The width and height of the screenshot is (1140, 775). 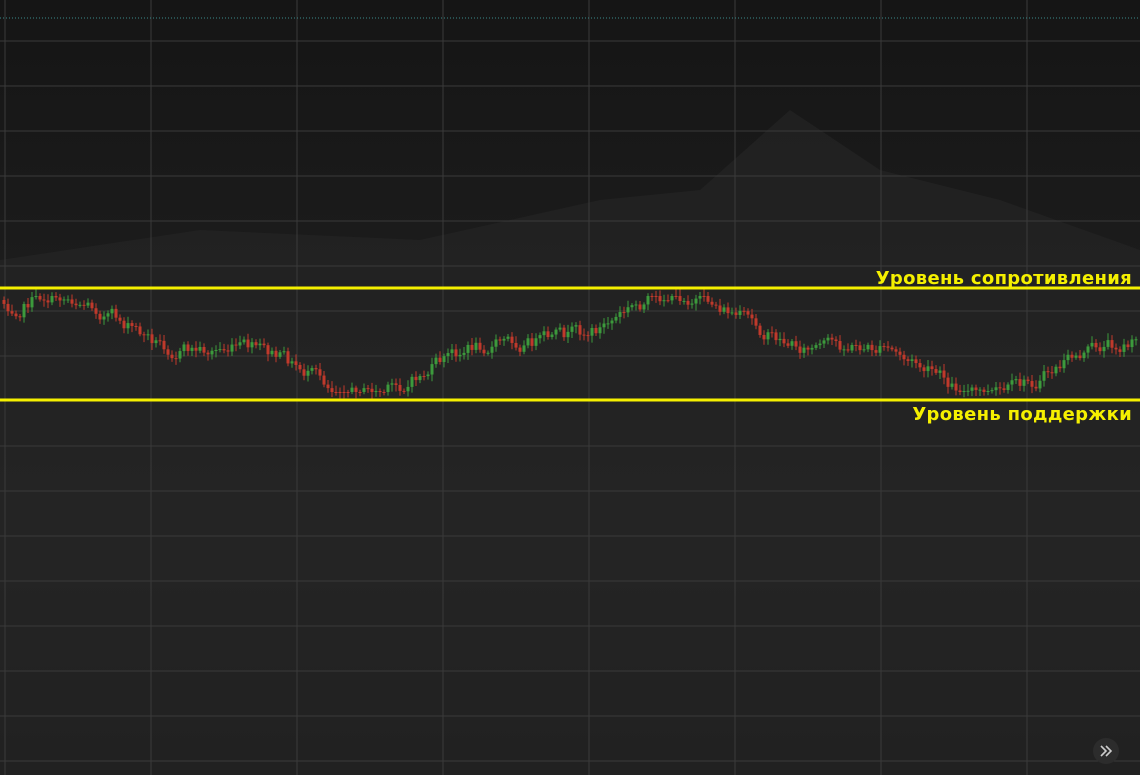 What do you see at coordinates (1022, 414) in the screenshot?
I see `support-label: Уровень поддержки` at bounding box center [1022, 414].